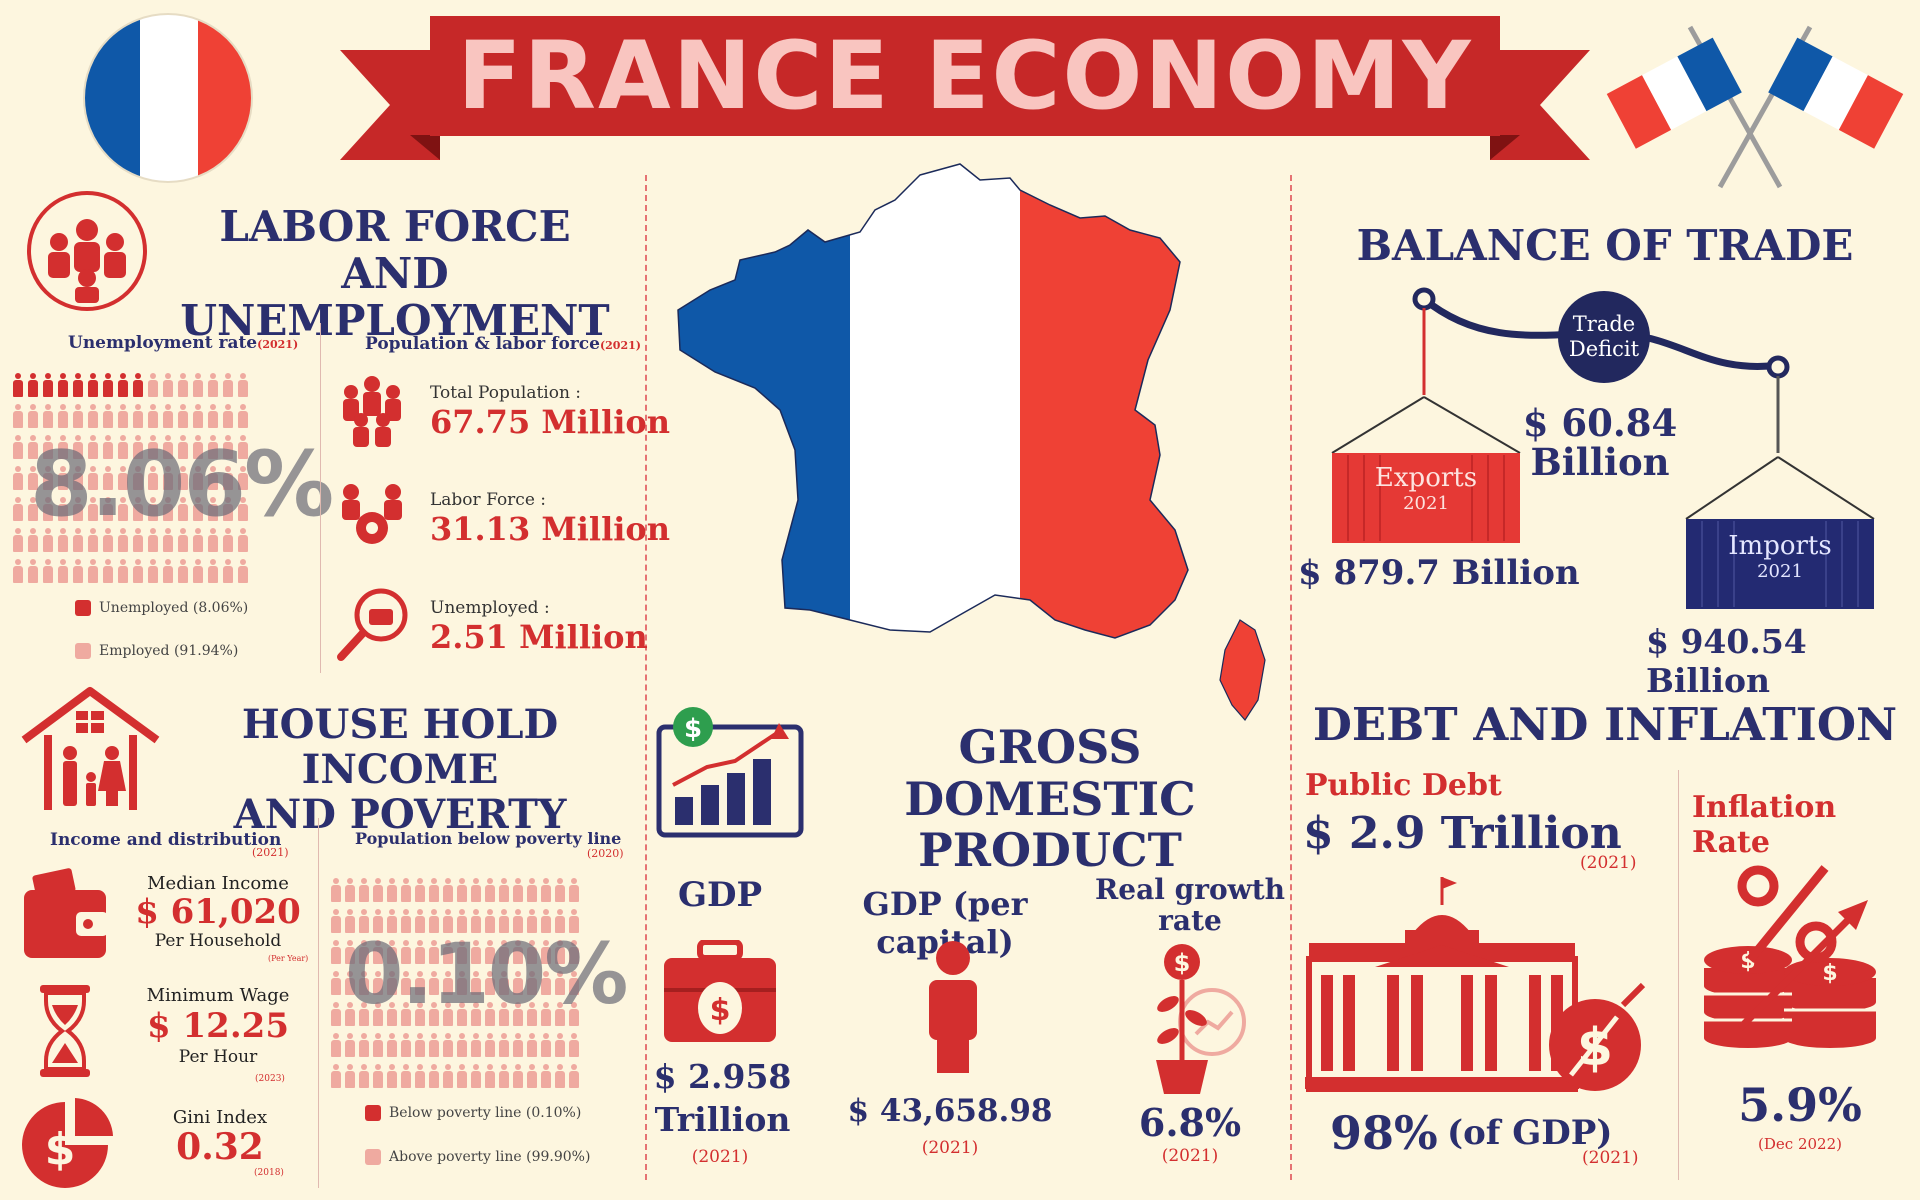 Image resolution: width=1920 pixels, height=1200 pixels. I want to click on poverty-value: 0.10%, so click(486, 974).